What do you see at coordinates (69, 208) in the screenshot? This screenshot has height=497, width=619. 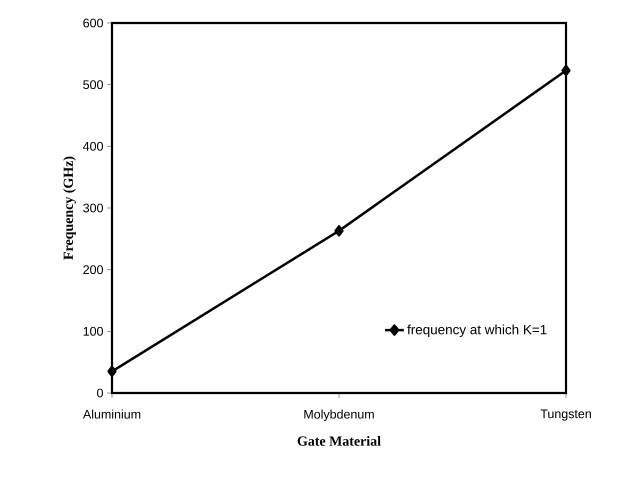 I see `y-axis-title: Frequency (GHz)` at bounding box center [69, 208].